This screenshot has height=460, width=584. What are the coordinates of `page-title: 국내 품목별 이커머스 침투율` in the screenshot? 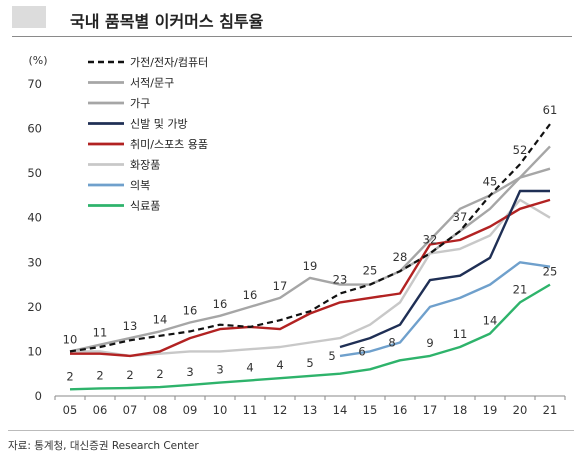 It's located at (167, 21).